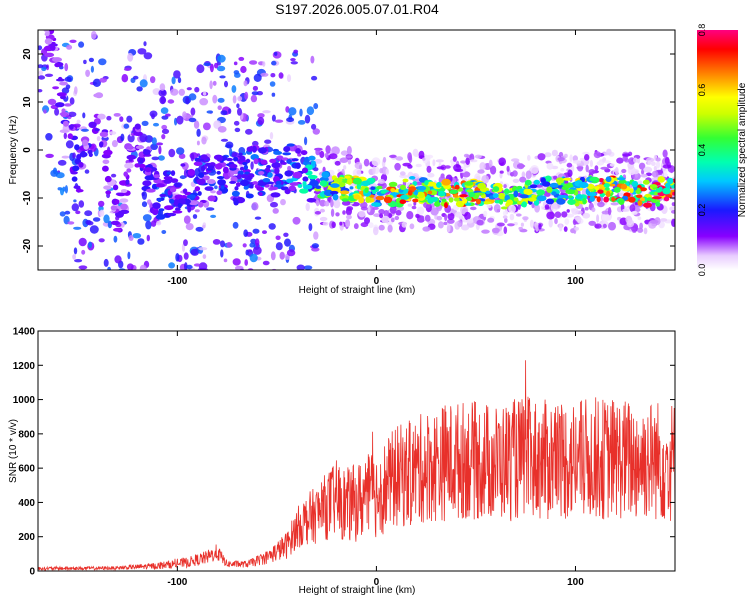  What do you see at coordinates (27, 150) in the screenshot?
I see `top-y-tick-label: 0` at bounding box center [27, 150].